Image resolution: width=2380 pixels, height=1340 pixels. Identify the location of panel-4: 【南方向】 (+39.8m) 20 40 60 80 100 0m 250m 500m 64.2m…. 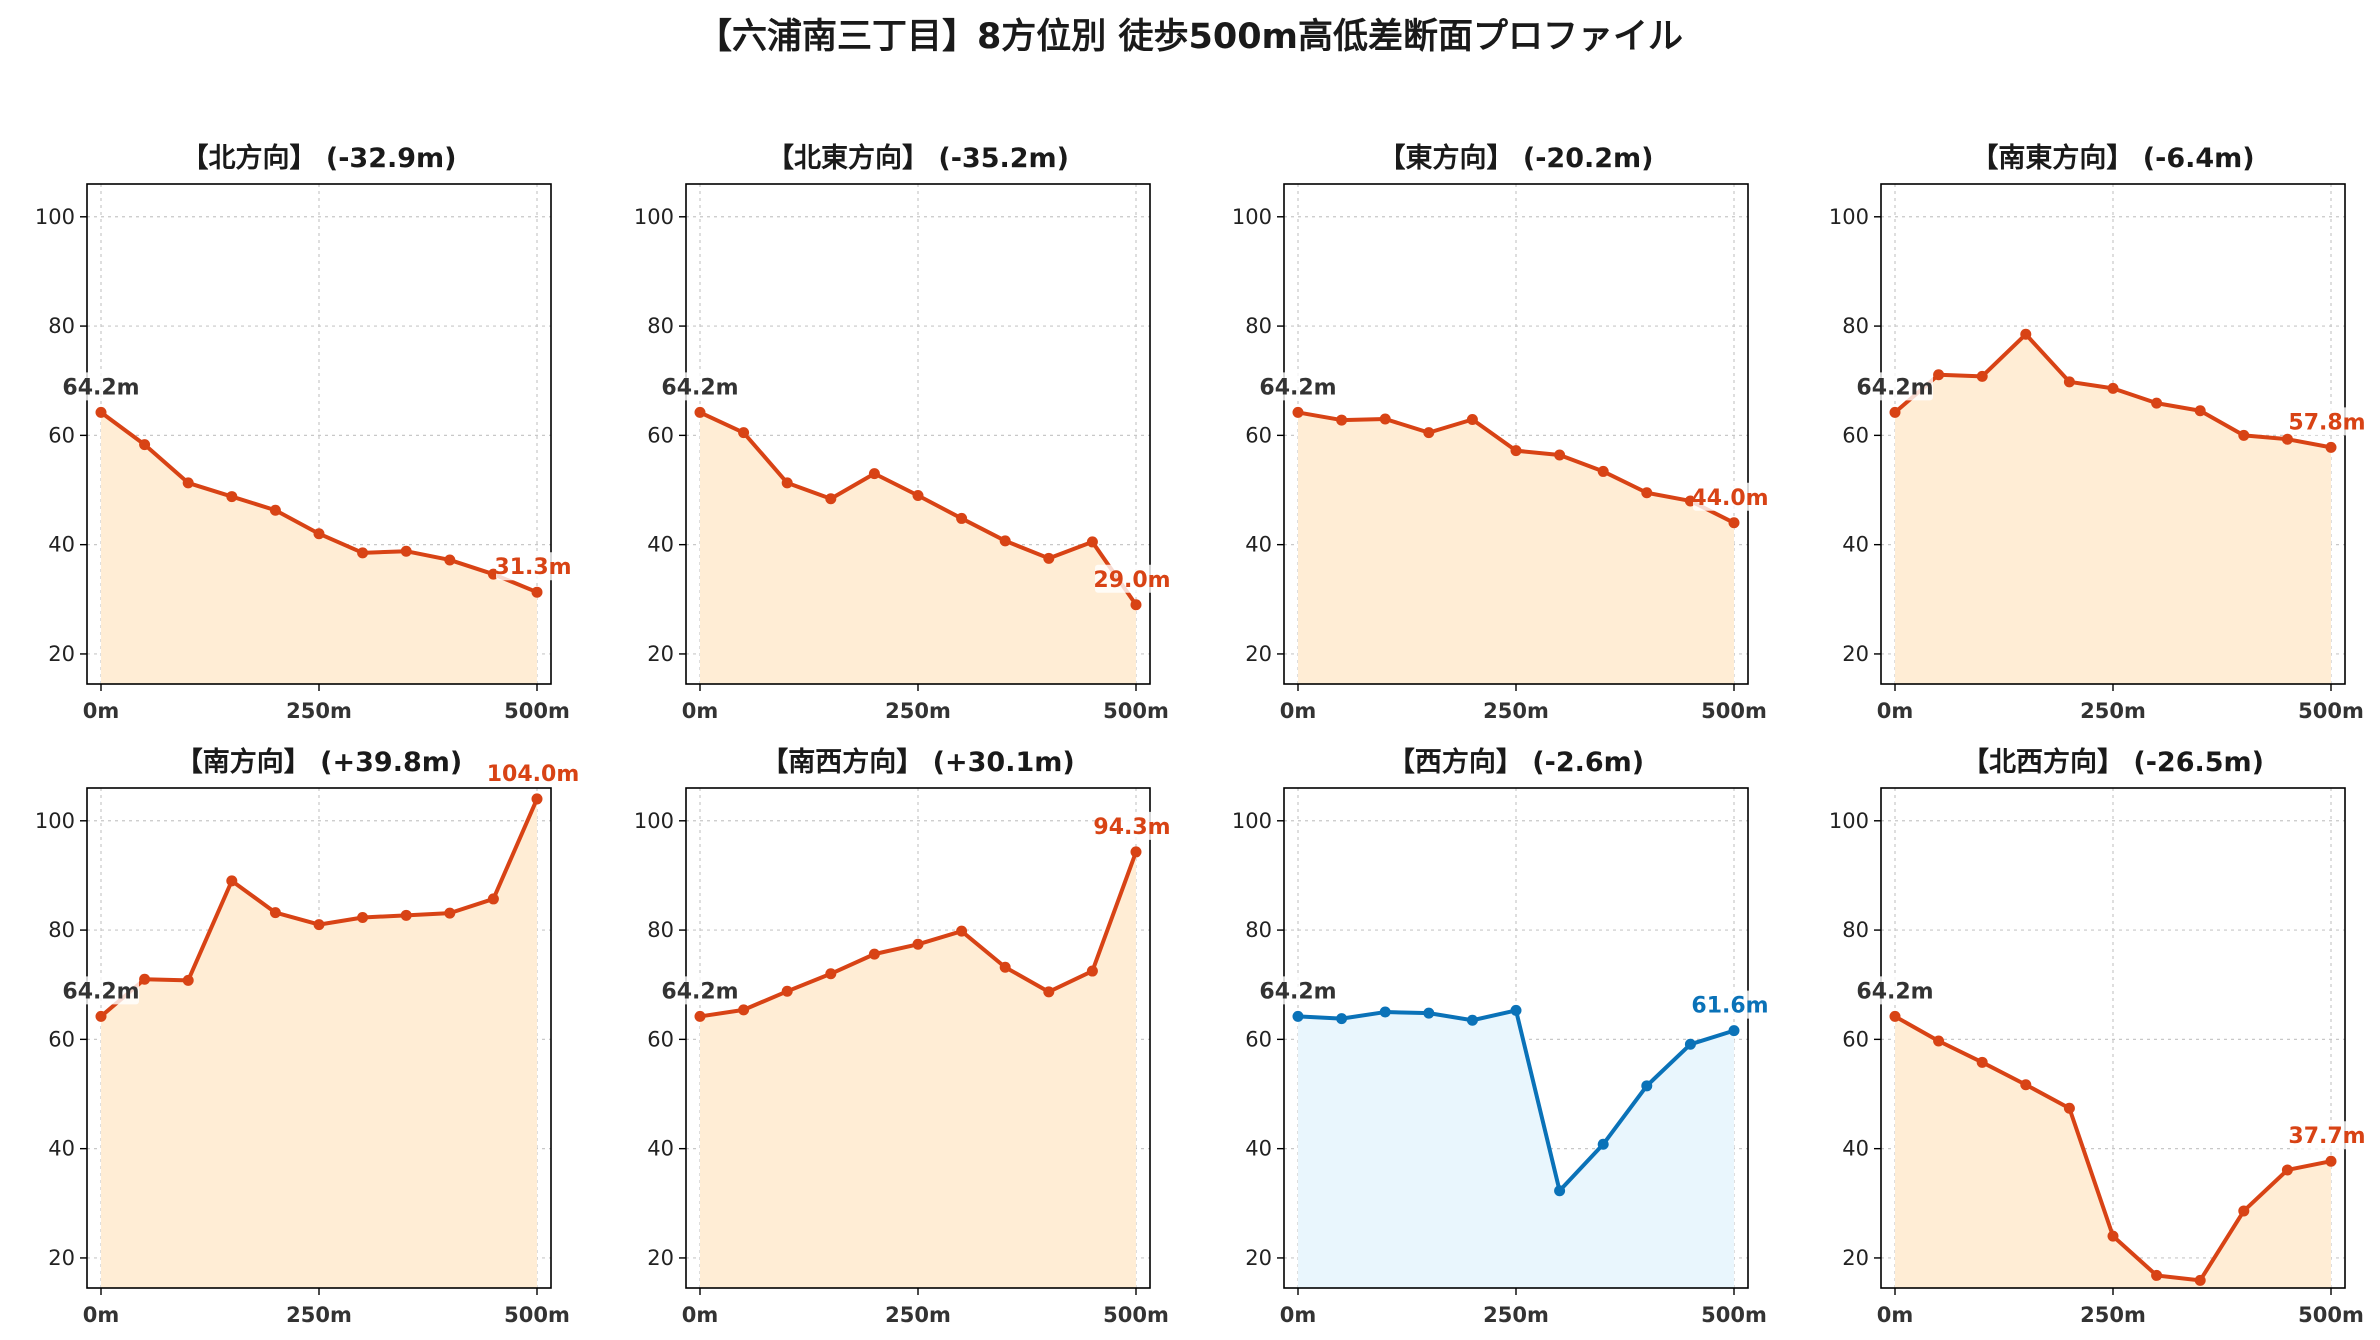
(307, 1036).